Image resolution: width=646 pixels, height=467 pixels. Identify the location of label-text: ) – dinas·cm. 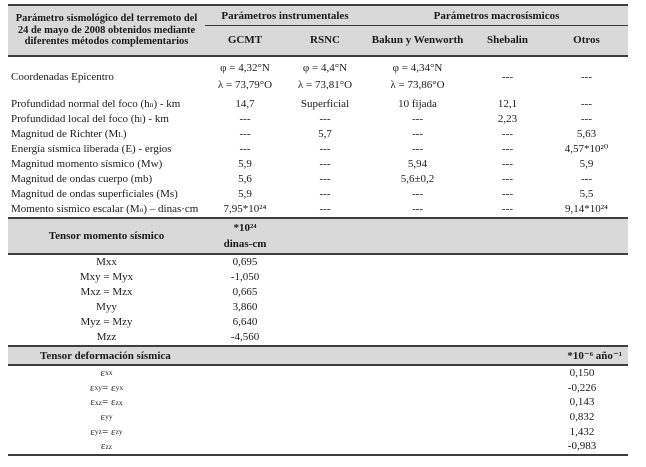
(171, 209).